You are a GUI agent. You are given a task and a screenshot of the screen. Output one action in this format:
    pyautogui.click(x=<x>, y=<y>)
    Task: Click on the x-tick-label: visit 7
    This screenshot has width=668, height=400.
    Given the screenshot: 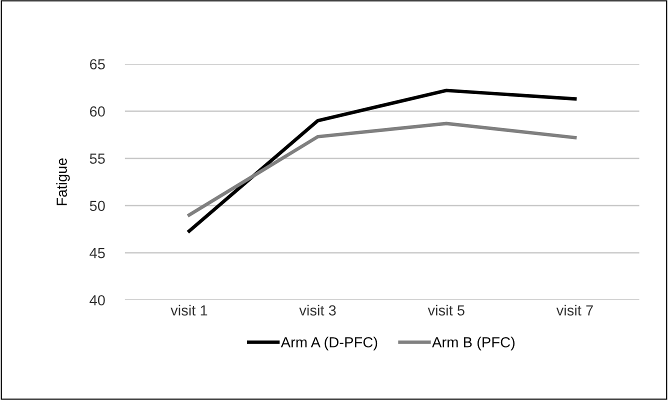 What is the action you would take?
    pyautogui.click(x=574, y=310)
    